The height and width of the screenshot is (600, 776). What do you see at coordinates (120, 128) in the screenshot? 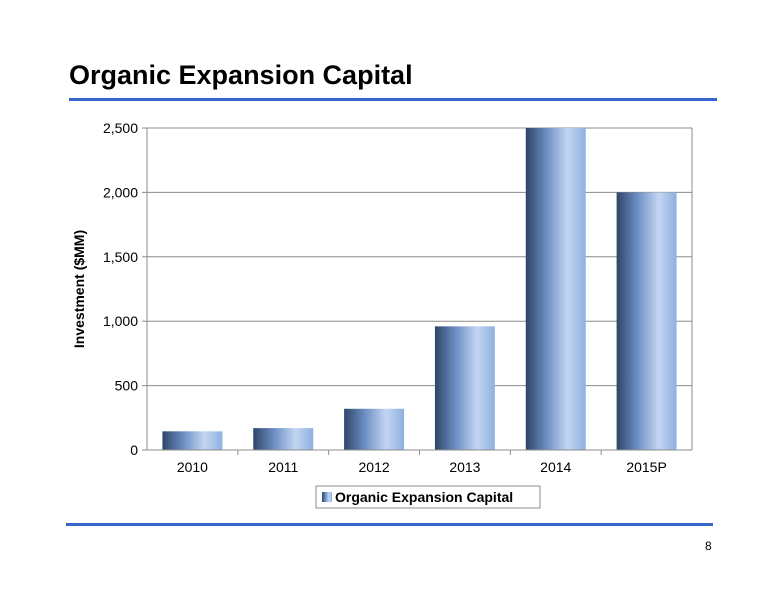
I see `y-tick-label: 2,500` at bounding box center [120, 128].